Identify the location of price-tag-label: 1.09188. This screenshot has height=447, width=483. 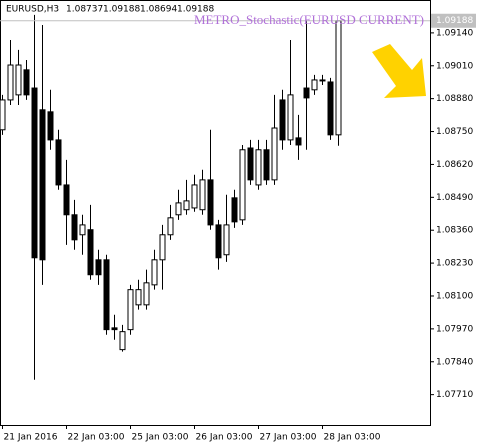
(454, 21).